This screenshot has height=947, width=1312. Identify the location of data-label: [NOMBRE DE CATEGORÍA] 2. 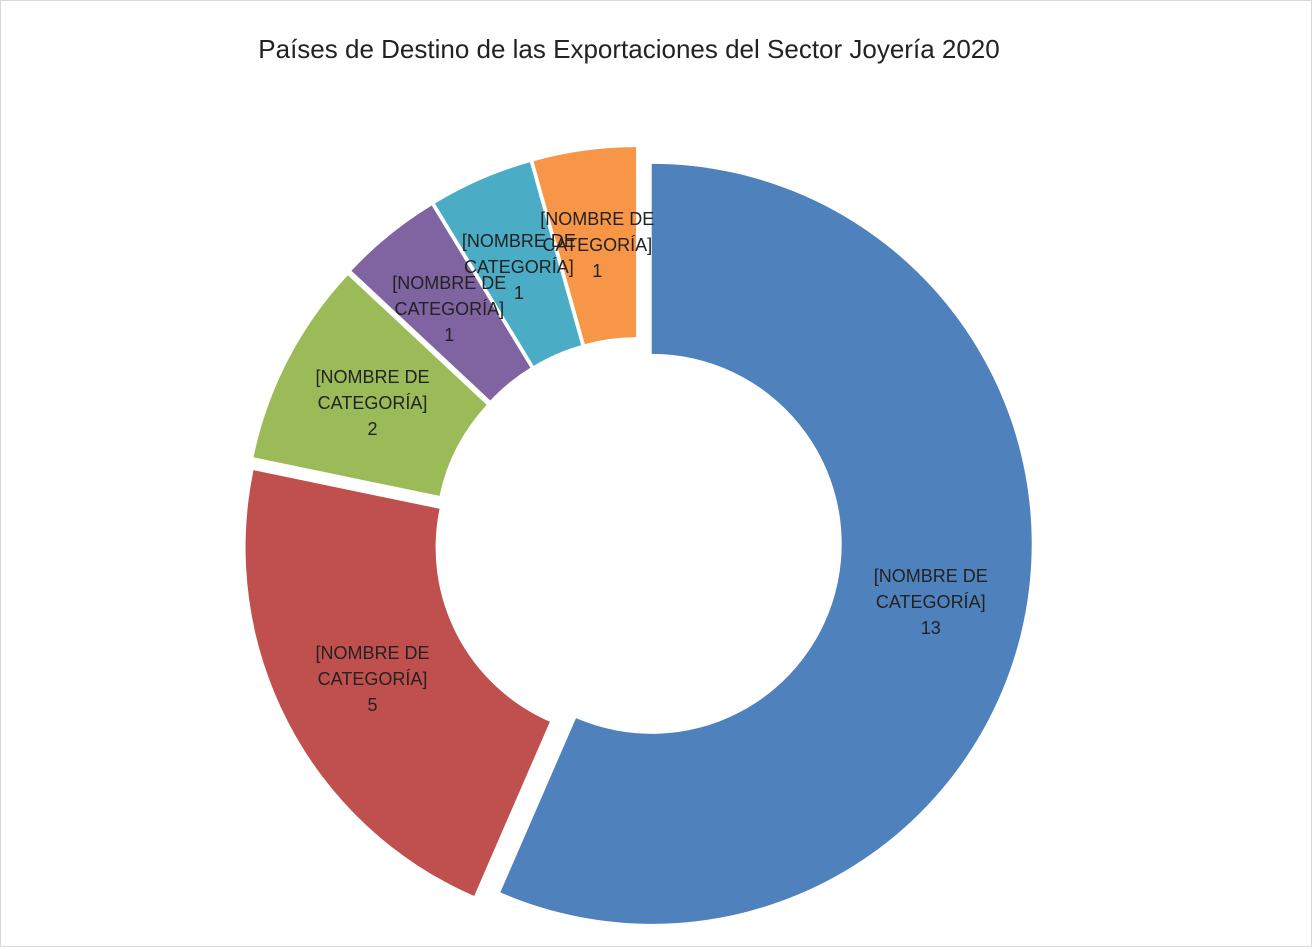
(373, 403).